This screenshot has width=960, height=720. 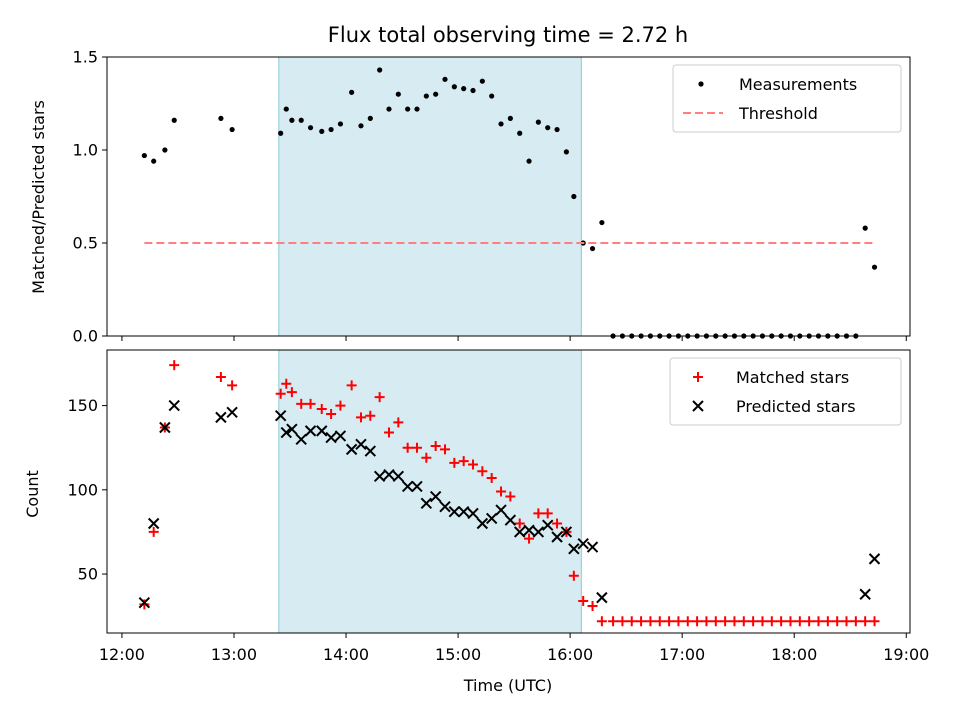 What do you see at coordinates (570, 654) in the screenshot?
I see `xtick-label: 16:00` at bounding box center [570, 654].